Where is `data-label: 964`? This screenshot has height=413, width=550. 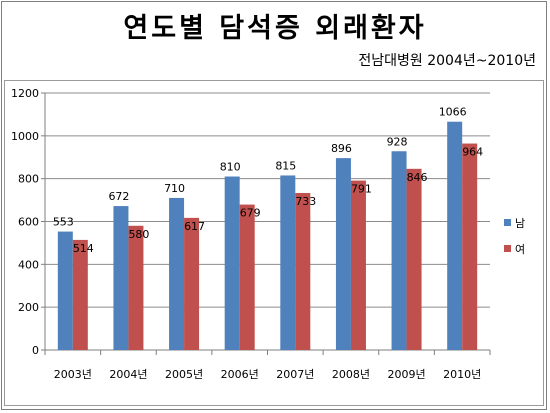 data-label: 964 is located at coordinates (472, 152).